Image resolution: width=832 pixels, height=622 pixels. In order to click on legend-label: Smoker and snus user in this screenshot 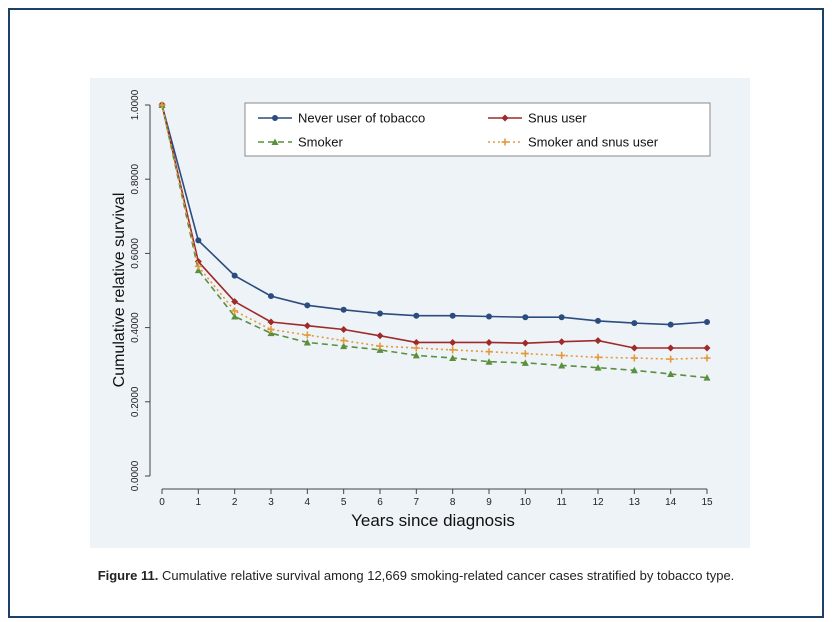, I will do `click(593, 142)`.